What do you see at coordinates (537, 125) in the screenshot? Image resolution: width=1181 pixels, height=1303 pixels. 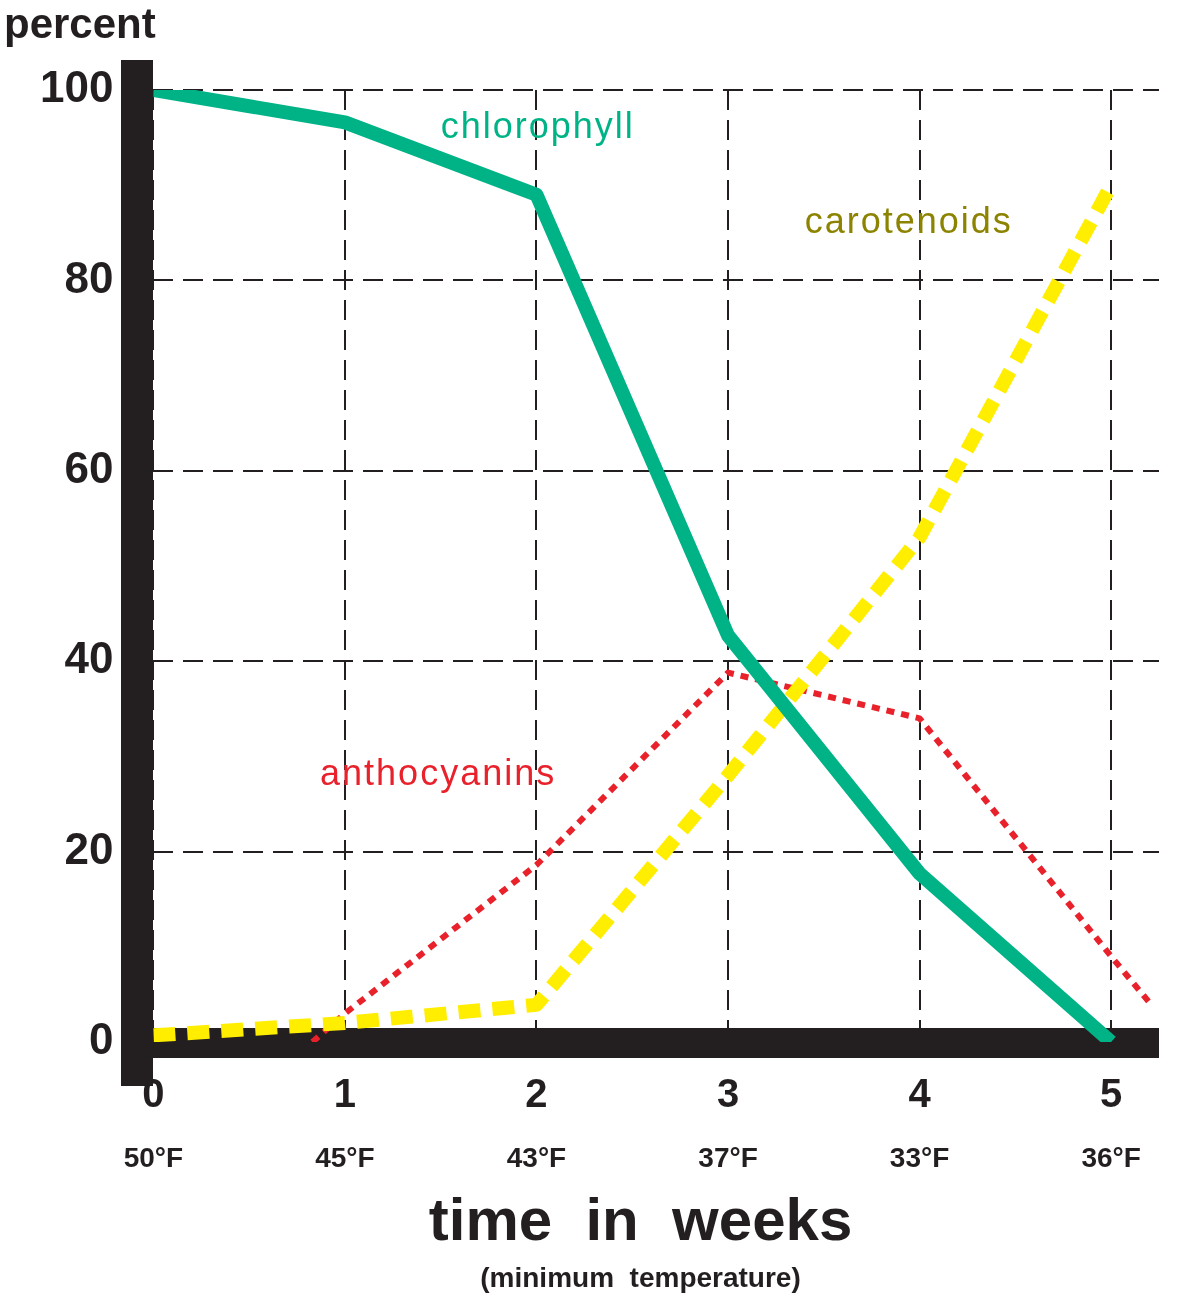 I see `series-label: chlorophyll` at bounding box center [537, 125].